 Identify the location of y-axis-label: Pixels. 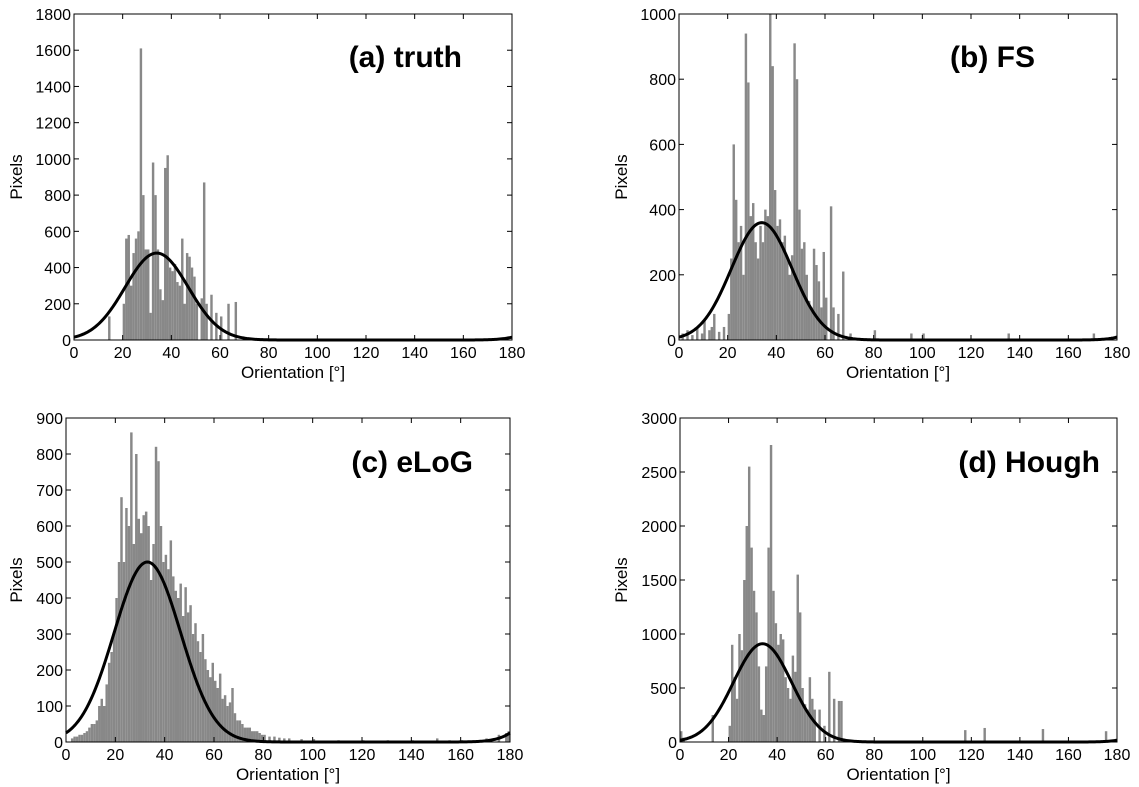
(621, 579).